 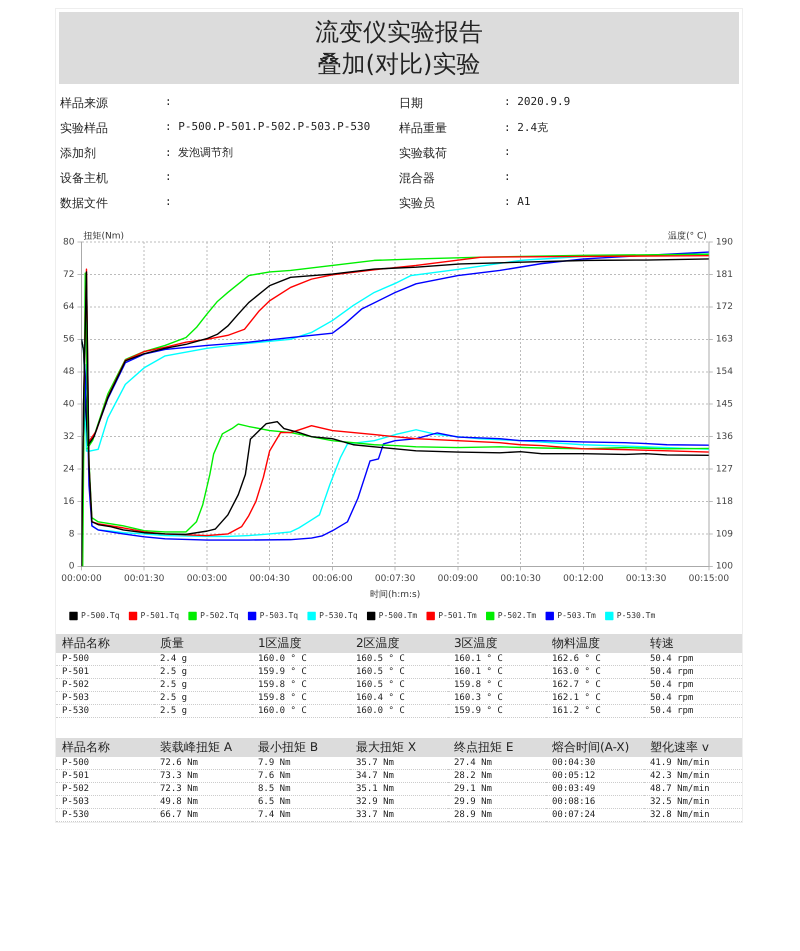 I want to click on y-tick-label: 0, so click(x=71, y=567).